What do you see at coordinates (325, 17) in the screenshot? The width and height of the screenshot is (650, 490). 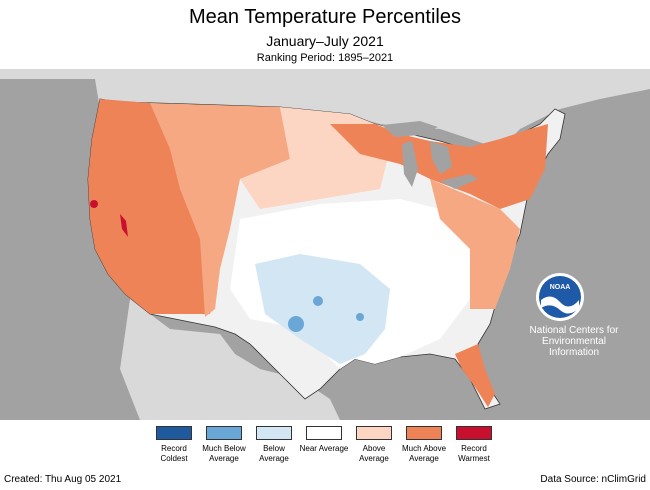 I see `map-title: Mean Temperature Percentiles` at bounding box center [325, 17].